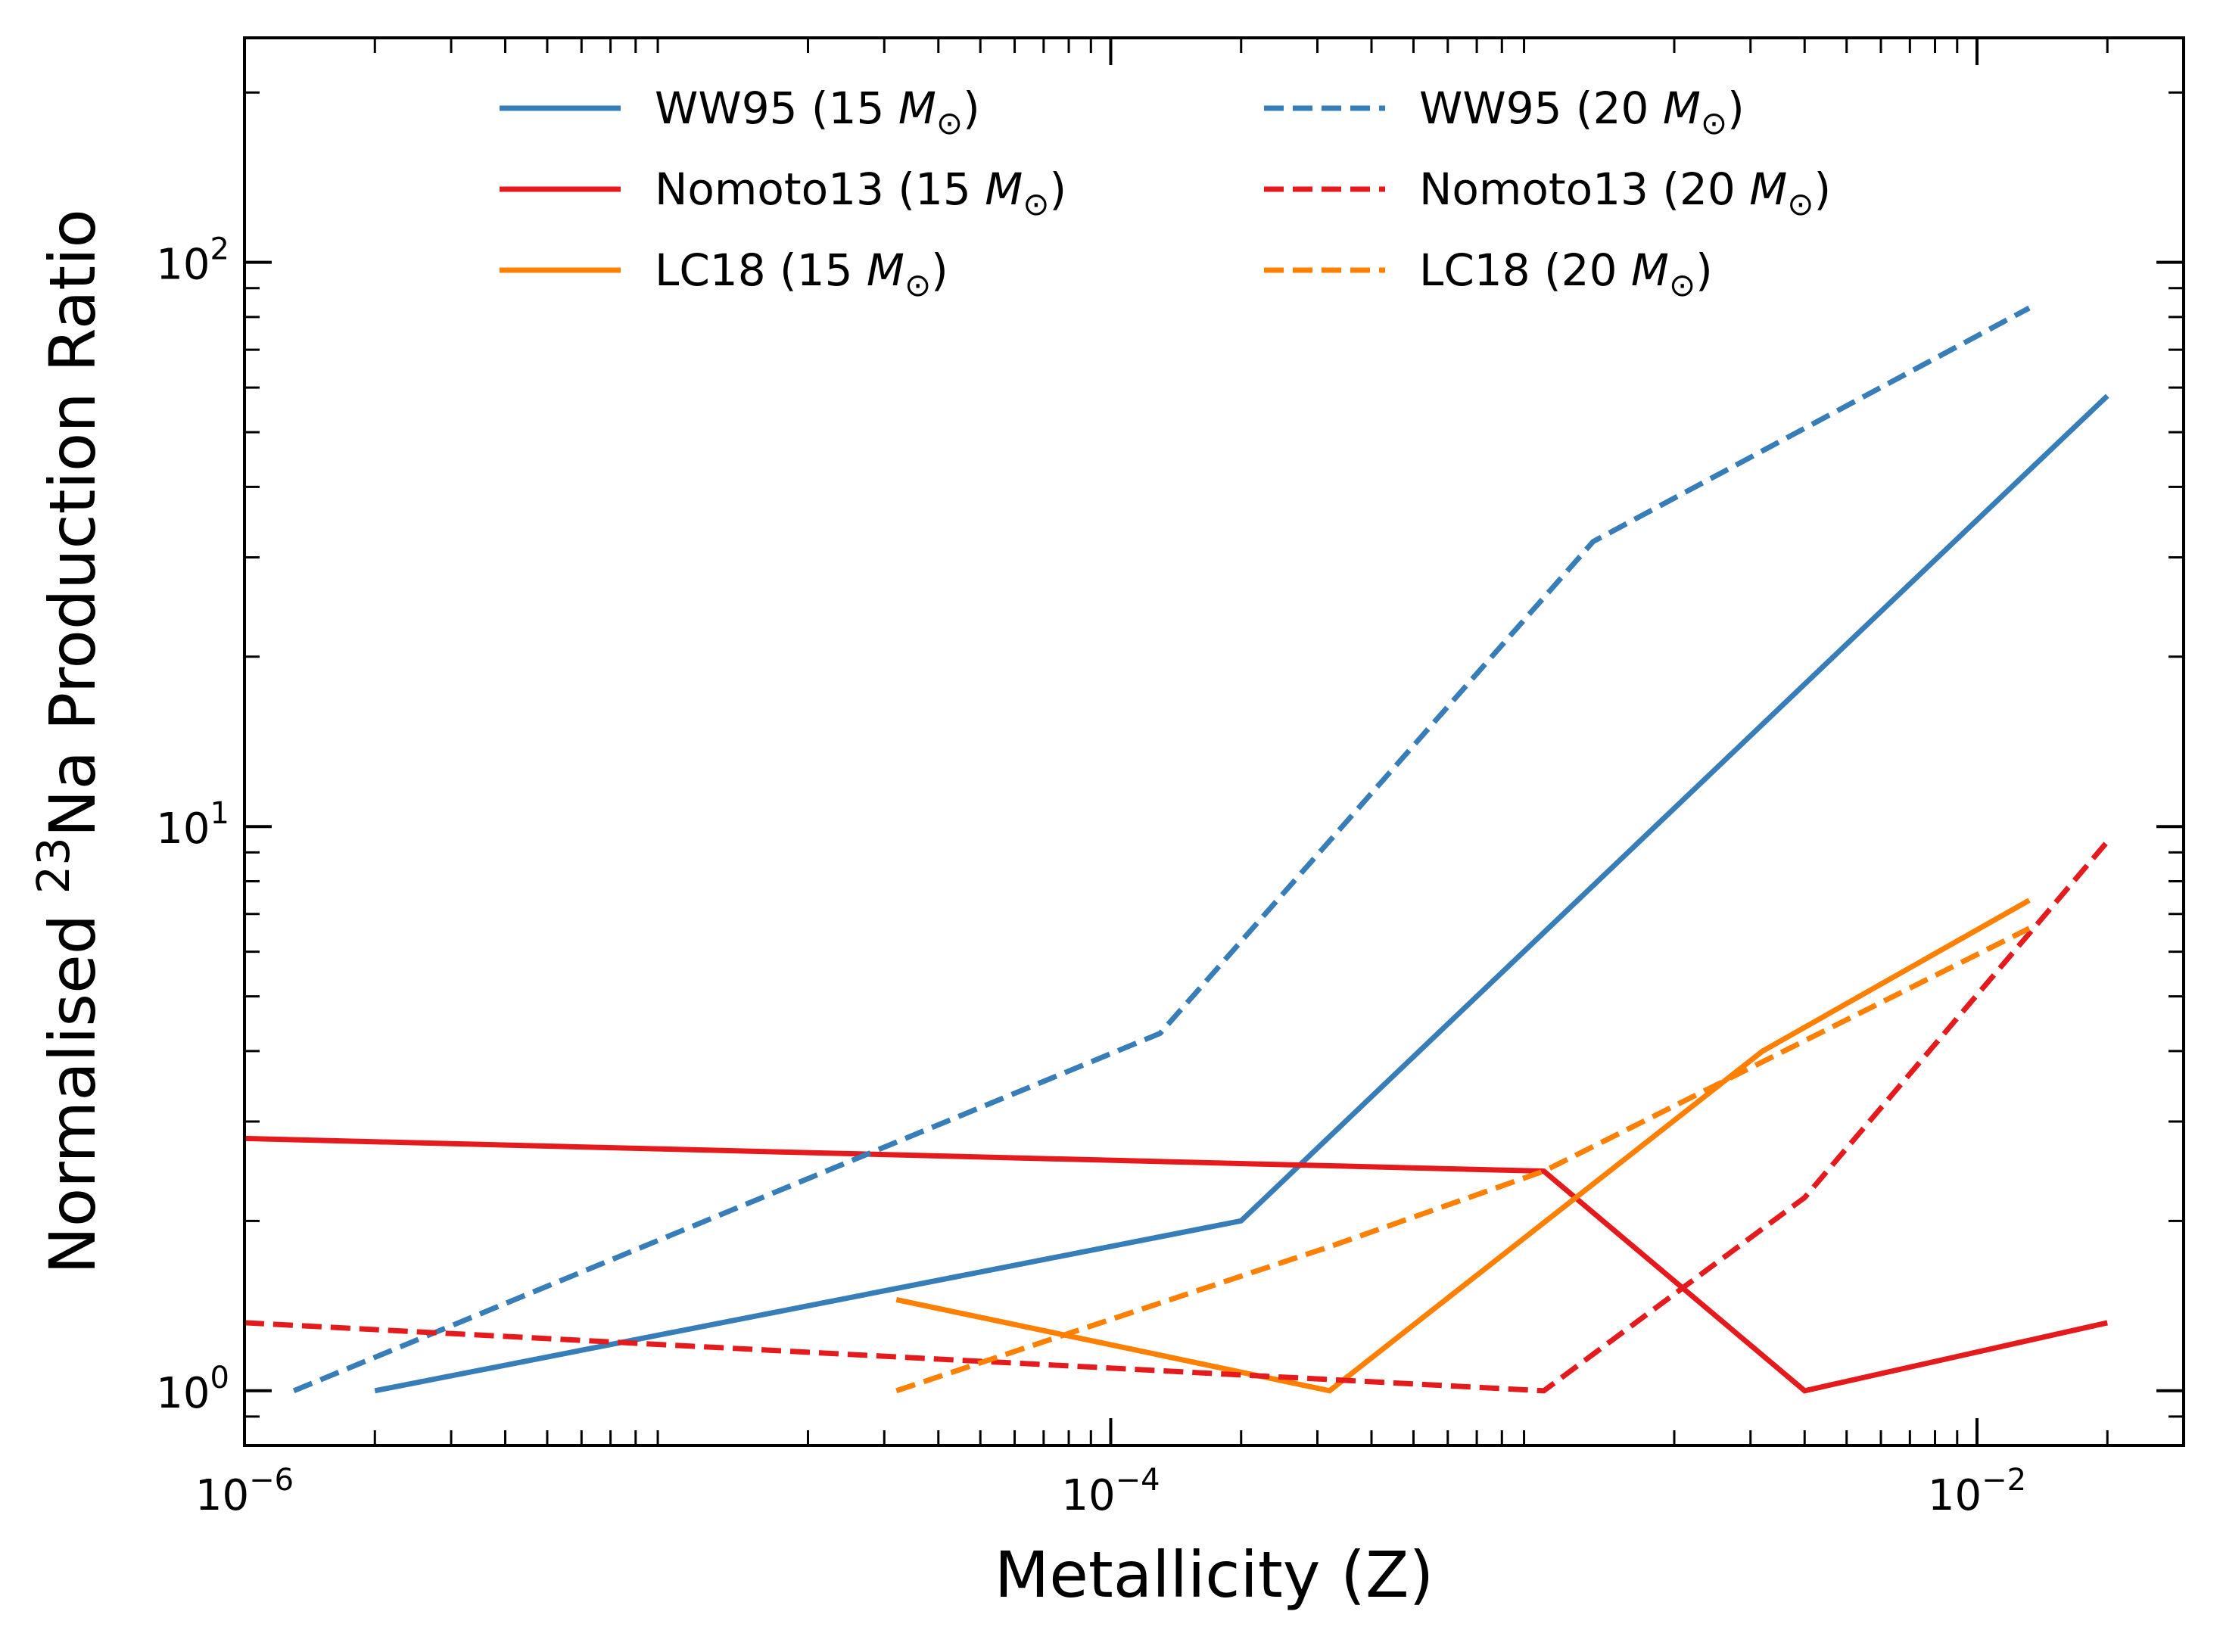 The width and height of the screenshot is (2223, 1652). Describe the element at coordinates (73, 1084) in the screenshot. I see `y-axis-label-prefix: Normalised` at that location.